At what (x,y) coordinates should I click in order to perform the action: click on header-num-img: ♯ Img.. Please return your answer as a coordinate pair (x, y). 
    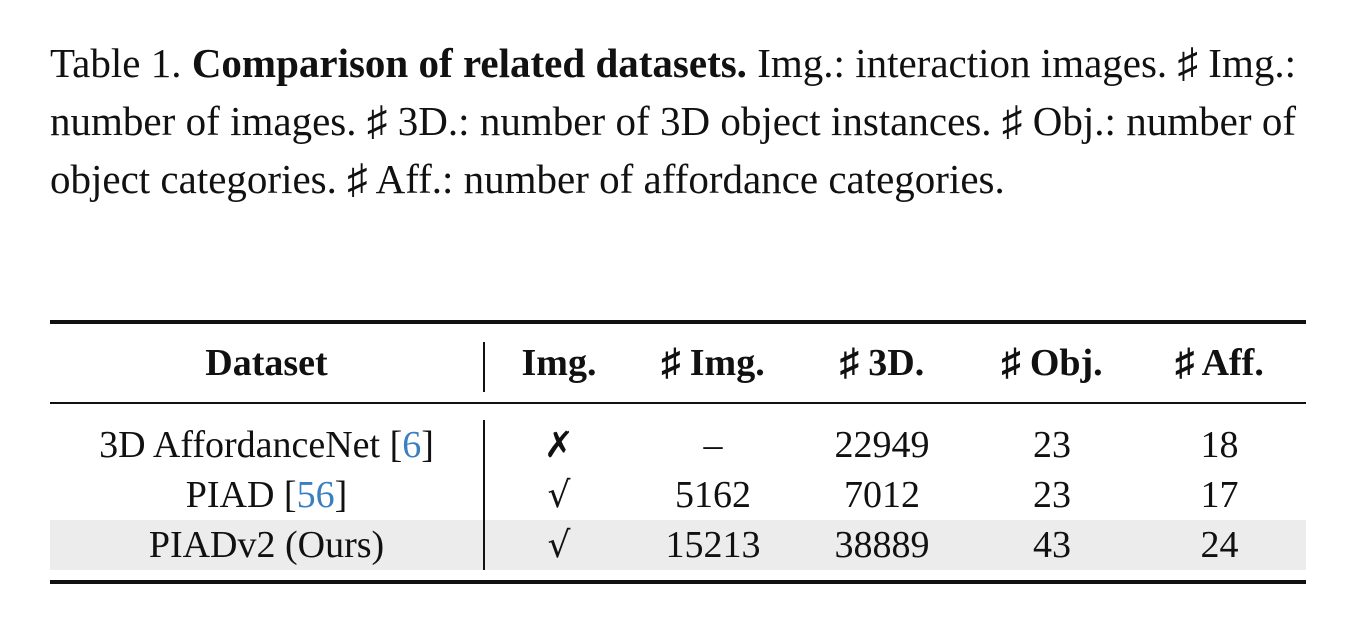
    Looking at the image, I should click on (713, 363).